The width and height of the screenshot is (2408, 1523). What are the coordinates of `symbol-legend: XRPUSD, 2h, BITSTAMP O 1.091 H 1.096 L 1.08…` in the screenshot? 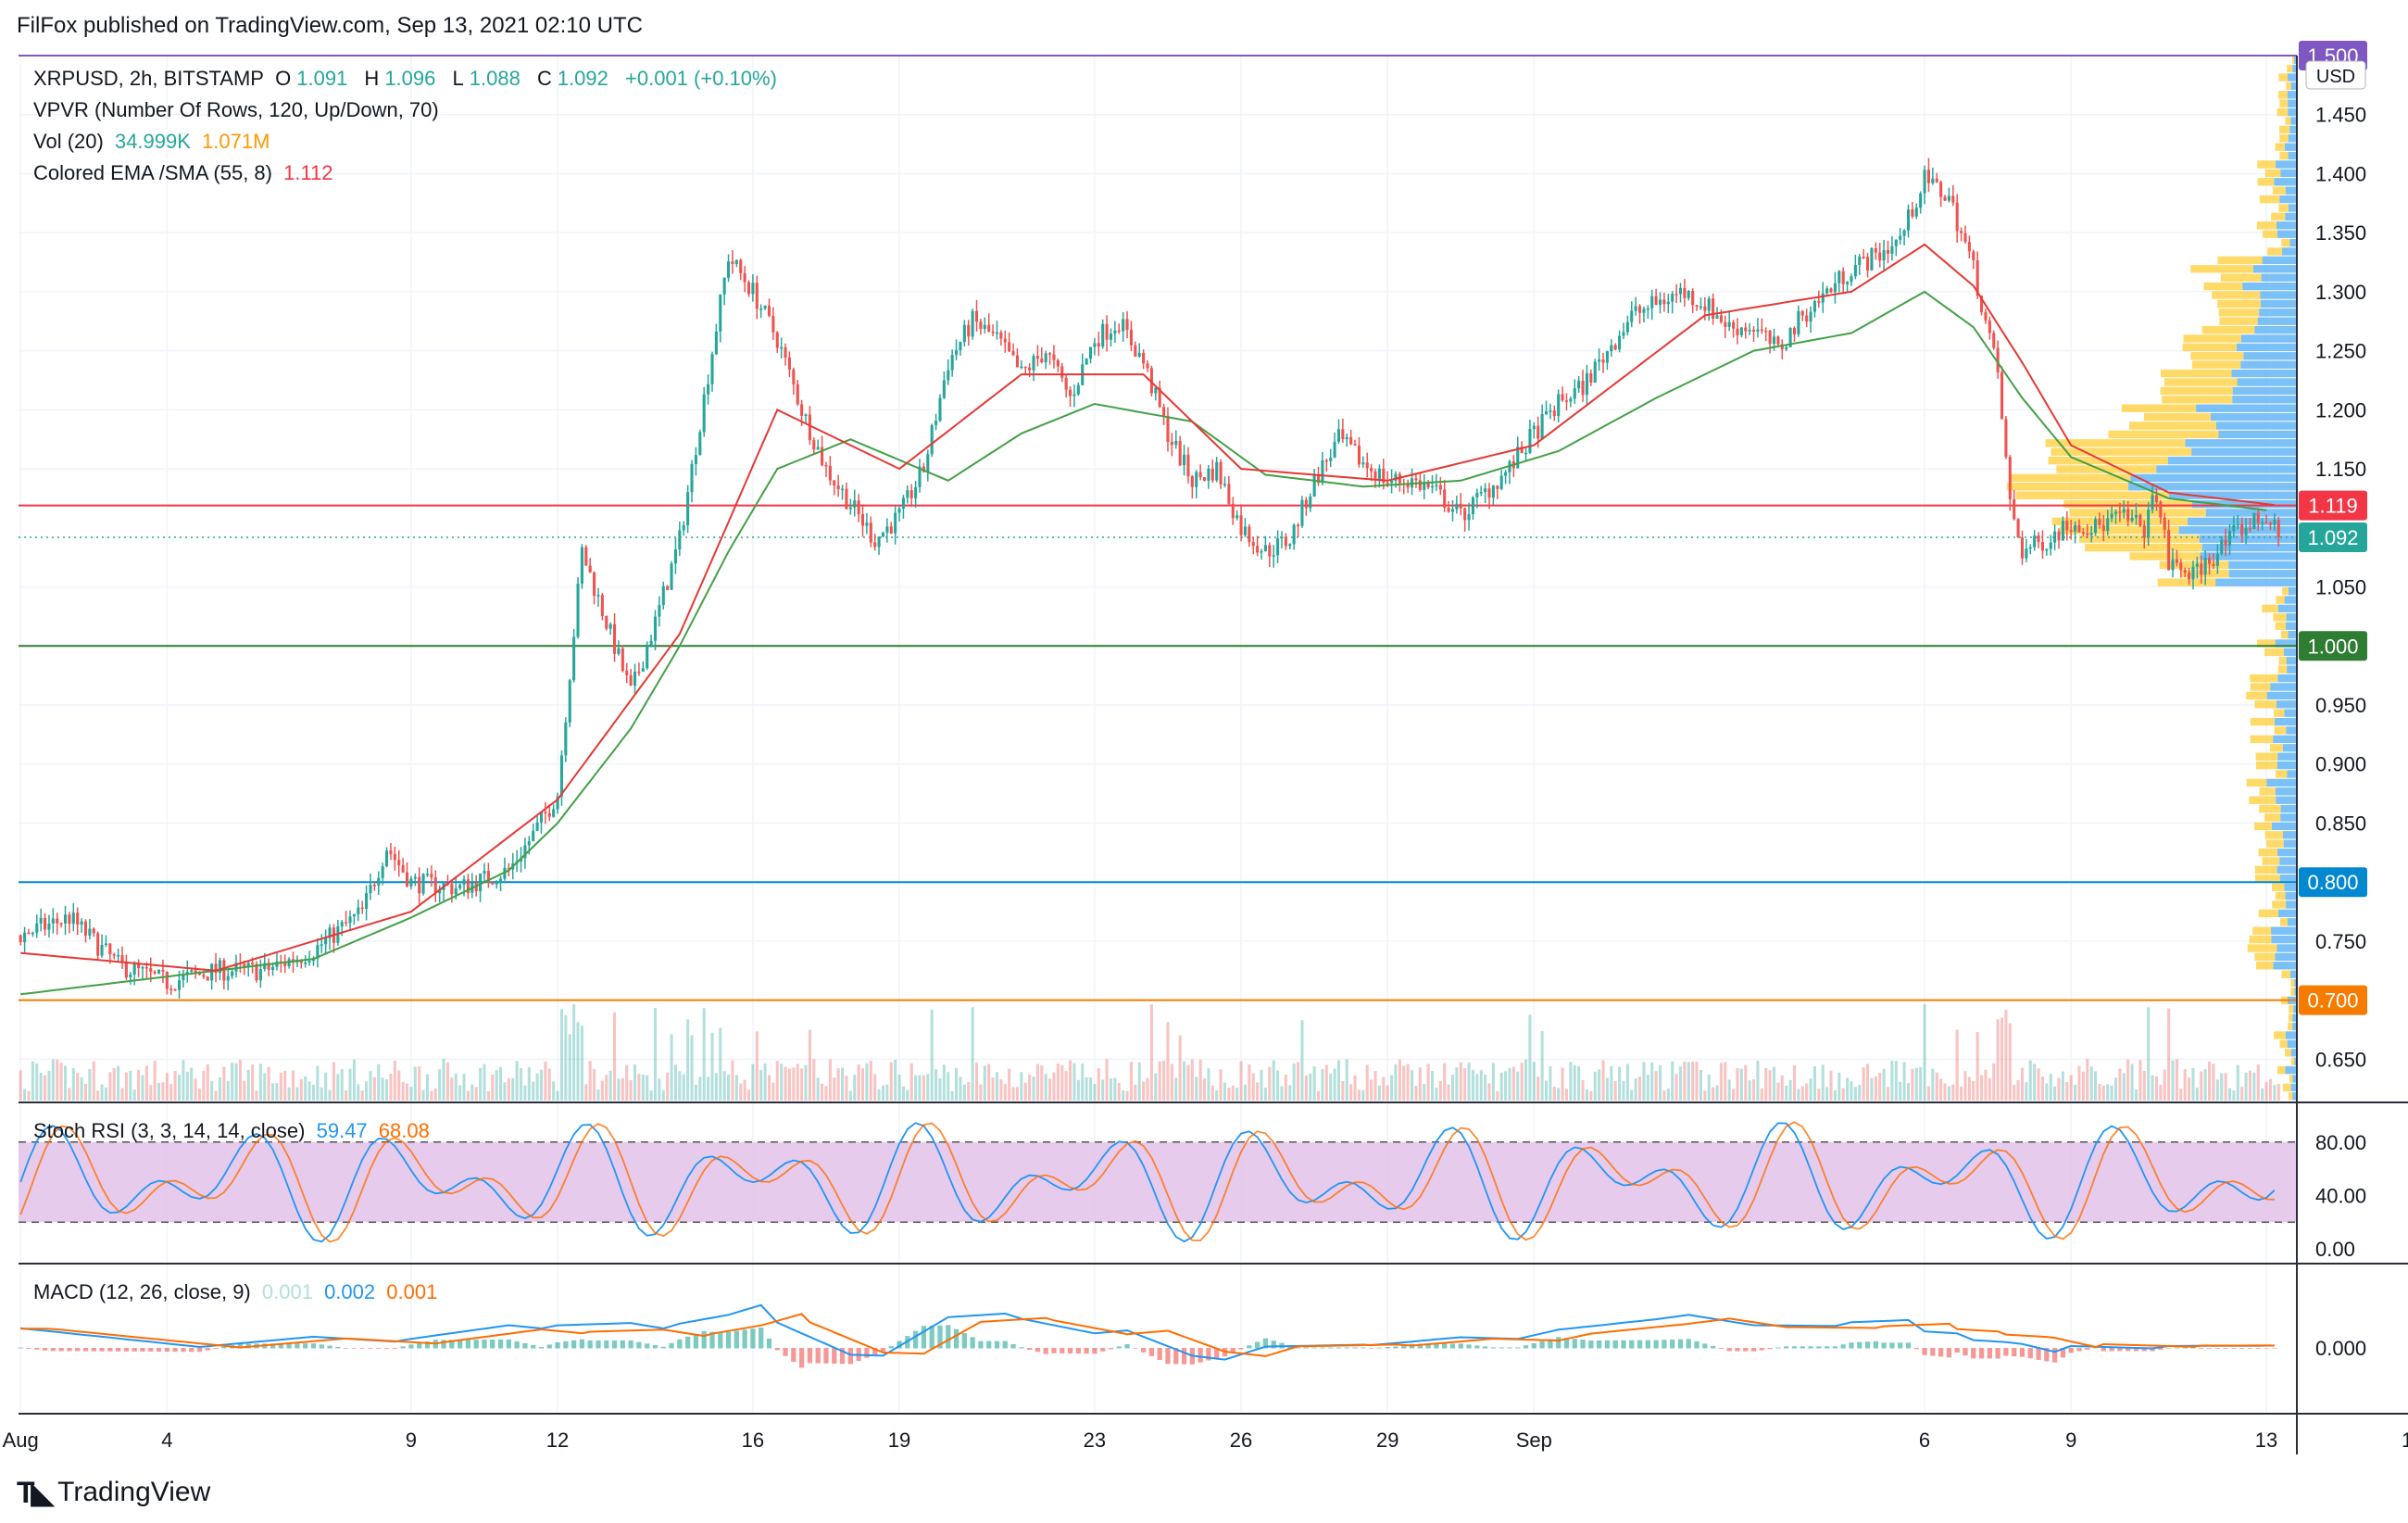 It's located at (408, 79).